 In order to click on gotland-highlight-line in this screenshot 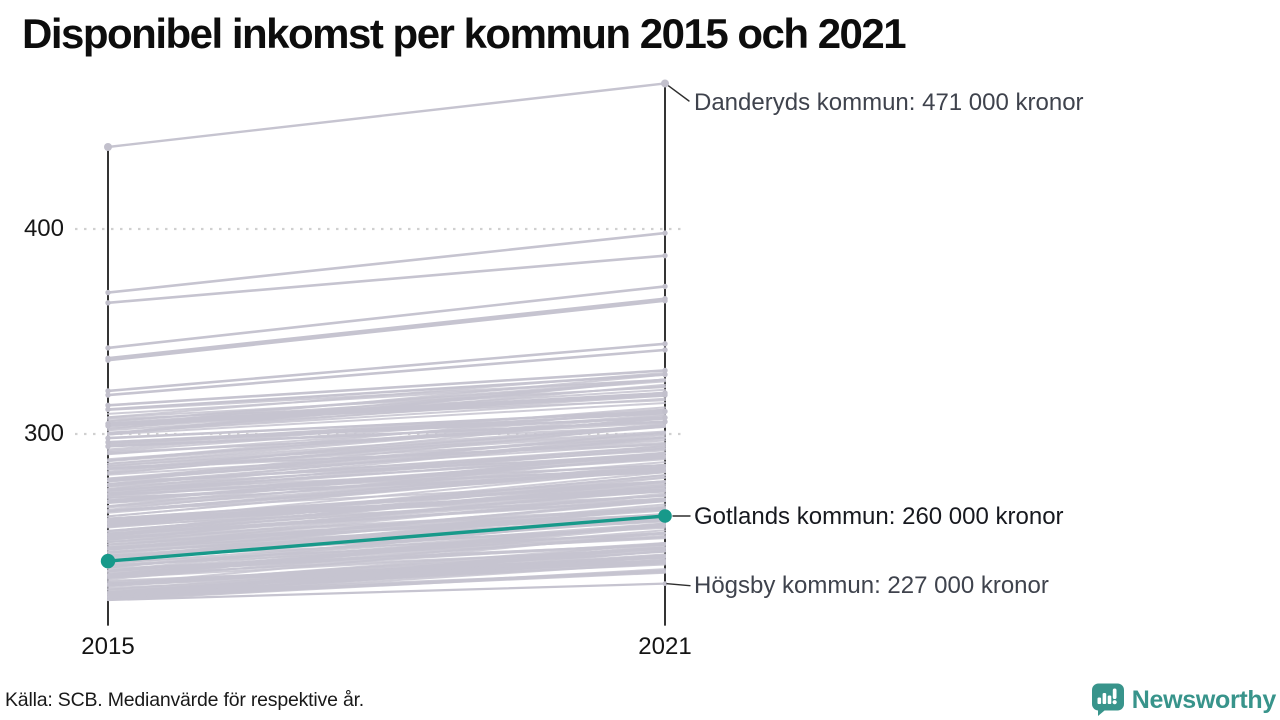, I will do `click(386, 538)`.